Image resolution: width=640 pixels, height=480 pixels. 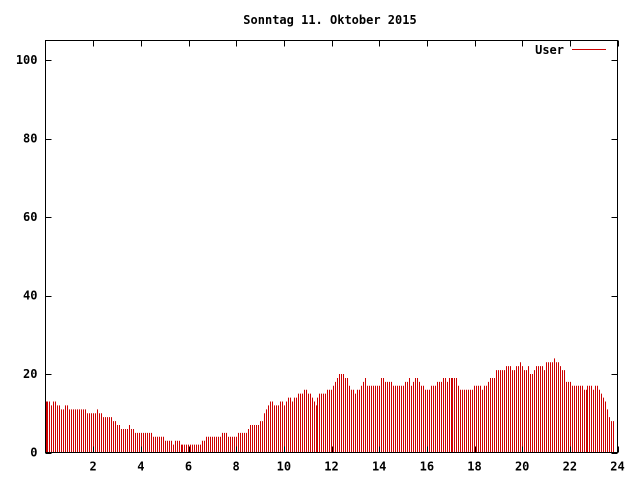 I want to click on x-tick-labels: 2 4 6 8 10 12 14 16 18 20 22 24, so click(x=357, y=467).